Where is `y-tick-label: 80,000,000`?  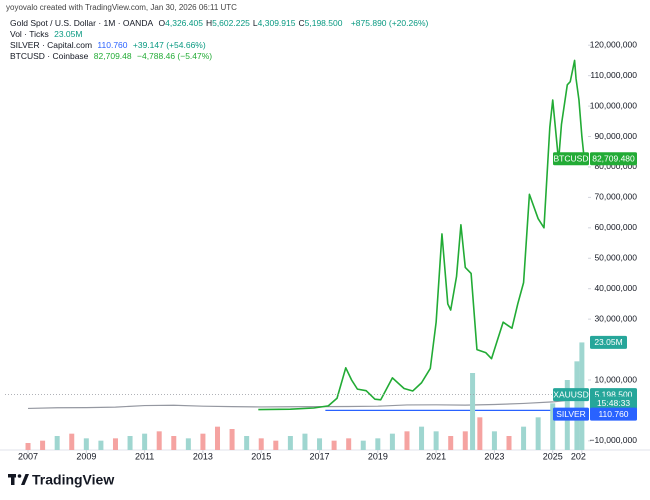
y-tick-label: 80,000,000 is located at coordinates (615, 166).